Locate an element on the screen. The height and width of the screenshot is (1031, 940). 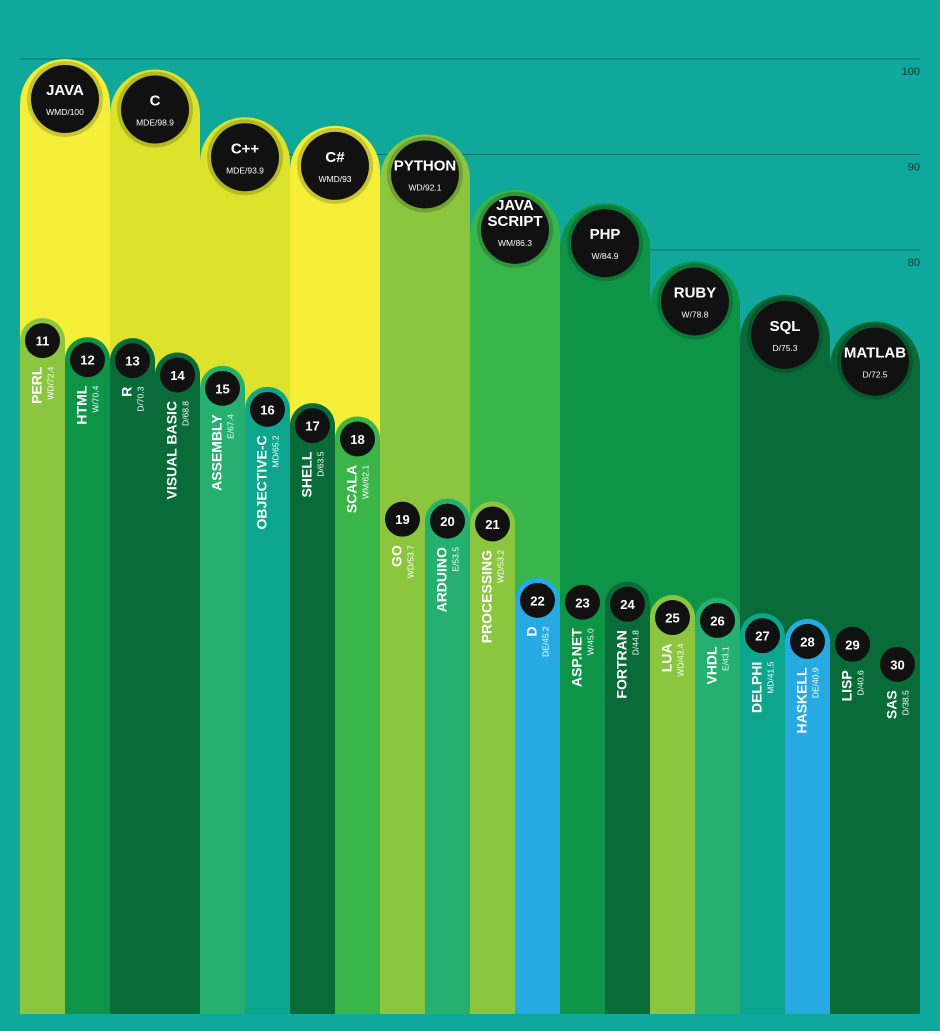
axis-ticks: 100 90 80 is located at coordinates (911, 167).